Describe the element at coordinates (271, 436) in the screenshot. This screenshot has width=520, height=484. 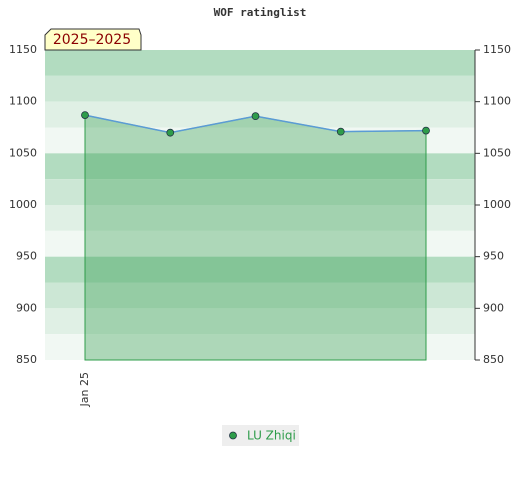
I see `legend-label: LU Zhiqi` at that location.